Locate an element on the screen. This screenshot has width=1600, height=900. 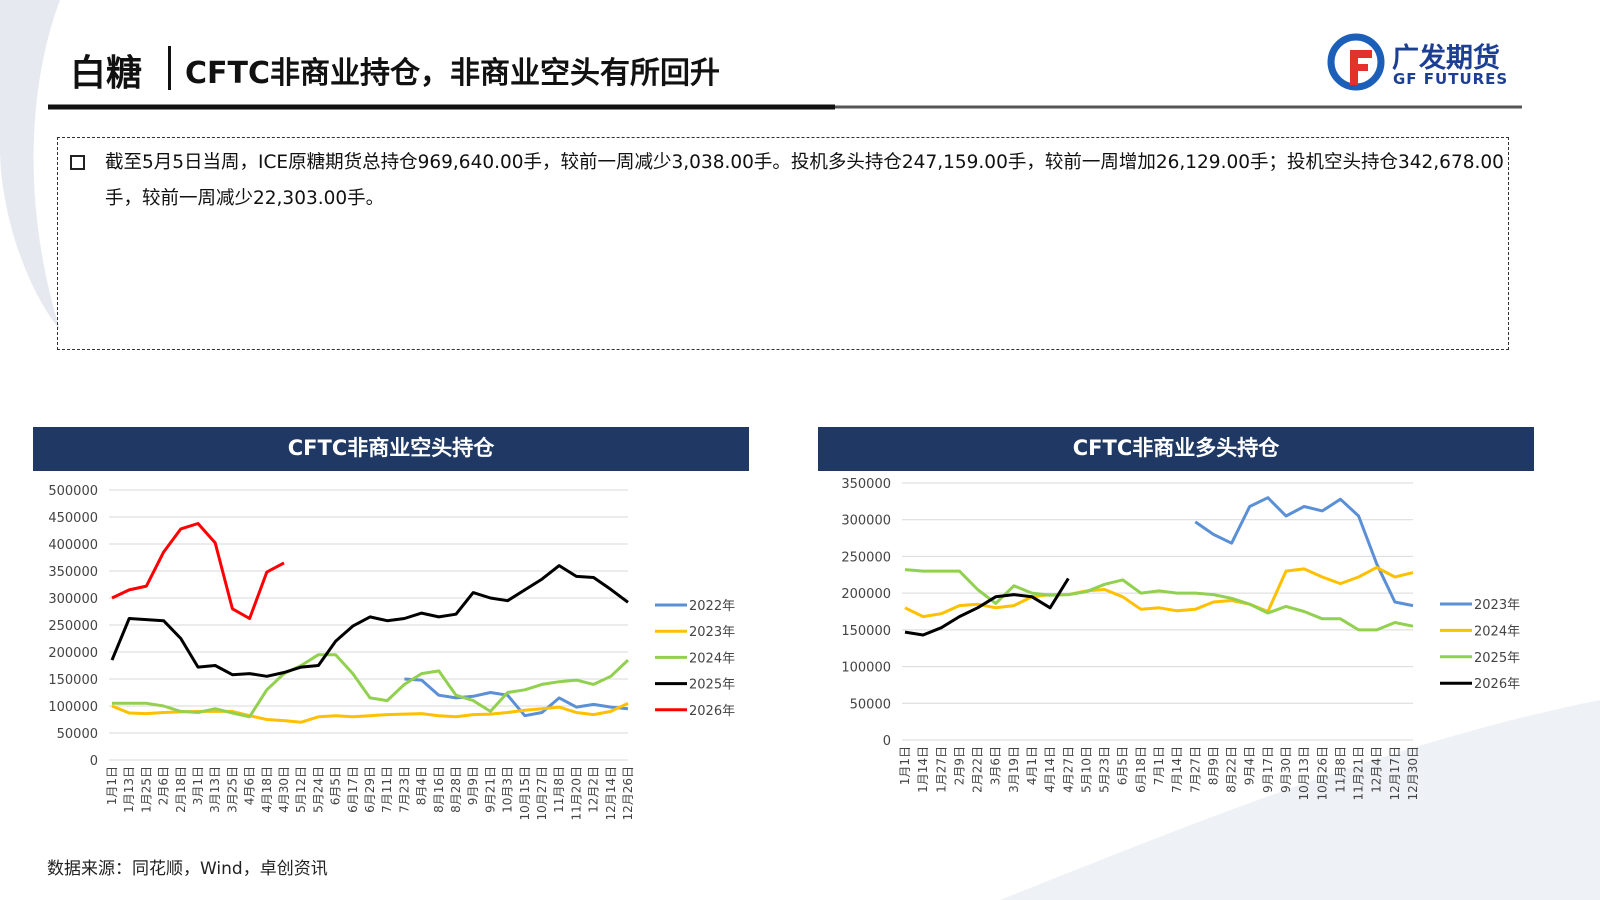
x-tick-label: 9月9日 is located at coordinates (473, 785).